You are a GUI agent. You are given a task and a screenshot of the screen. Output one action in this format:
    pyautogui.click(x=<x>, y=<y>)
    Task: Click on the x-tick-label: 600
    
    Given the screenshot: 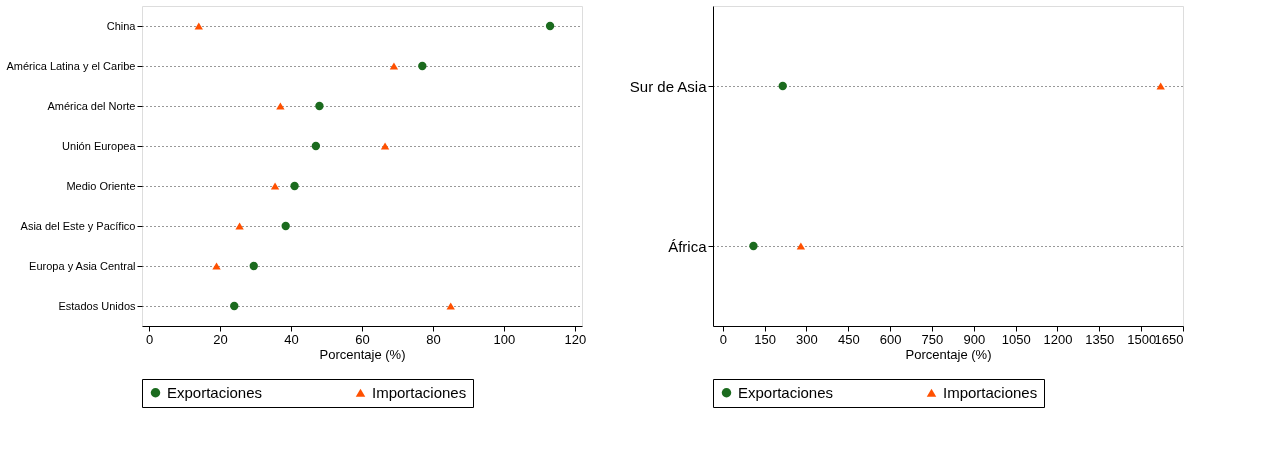 What is the action you would take?
    pyautogui.click(x=890, y=339)
    